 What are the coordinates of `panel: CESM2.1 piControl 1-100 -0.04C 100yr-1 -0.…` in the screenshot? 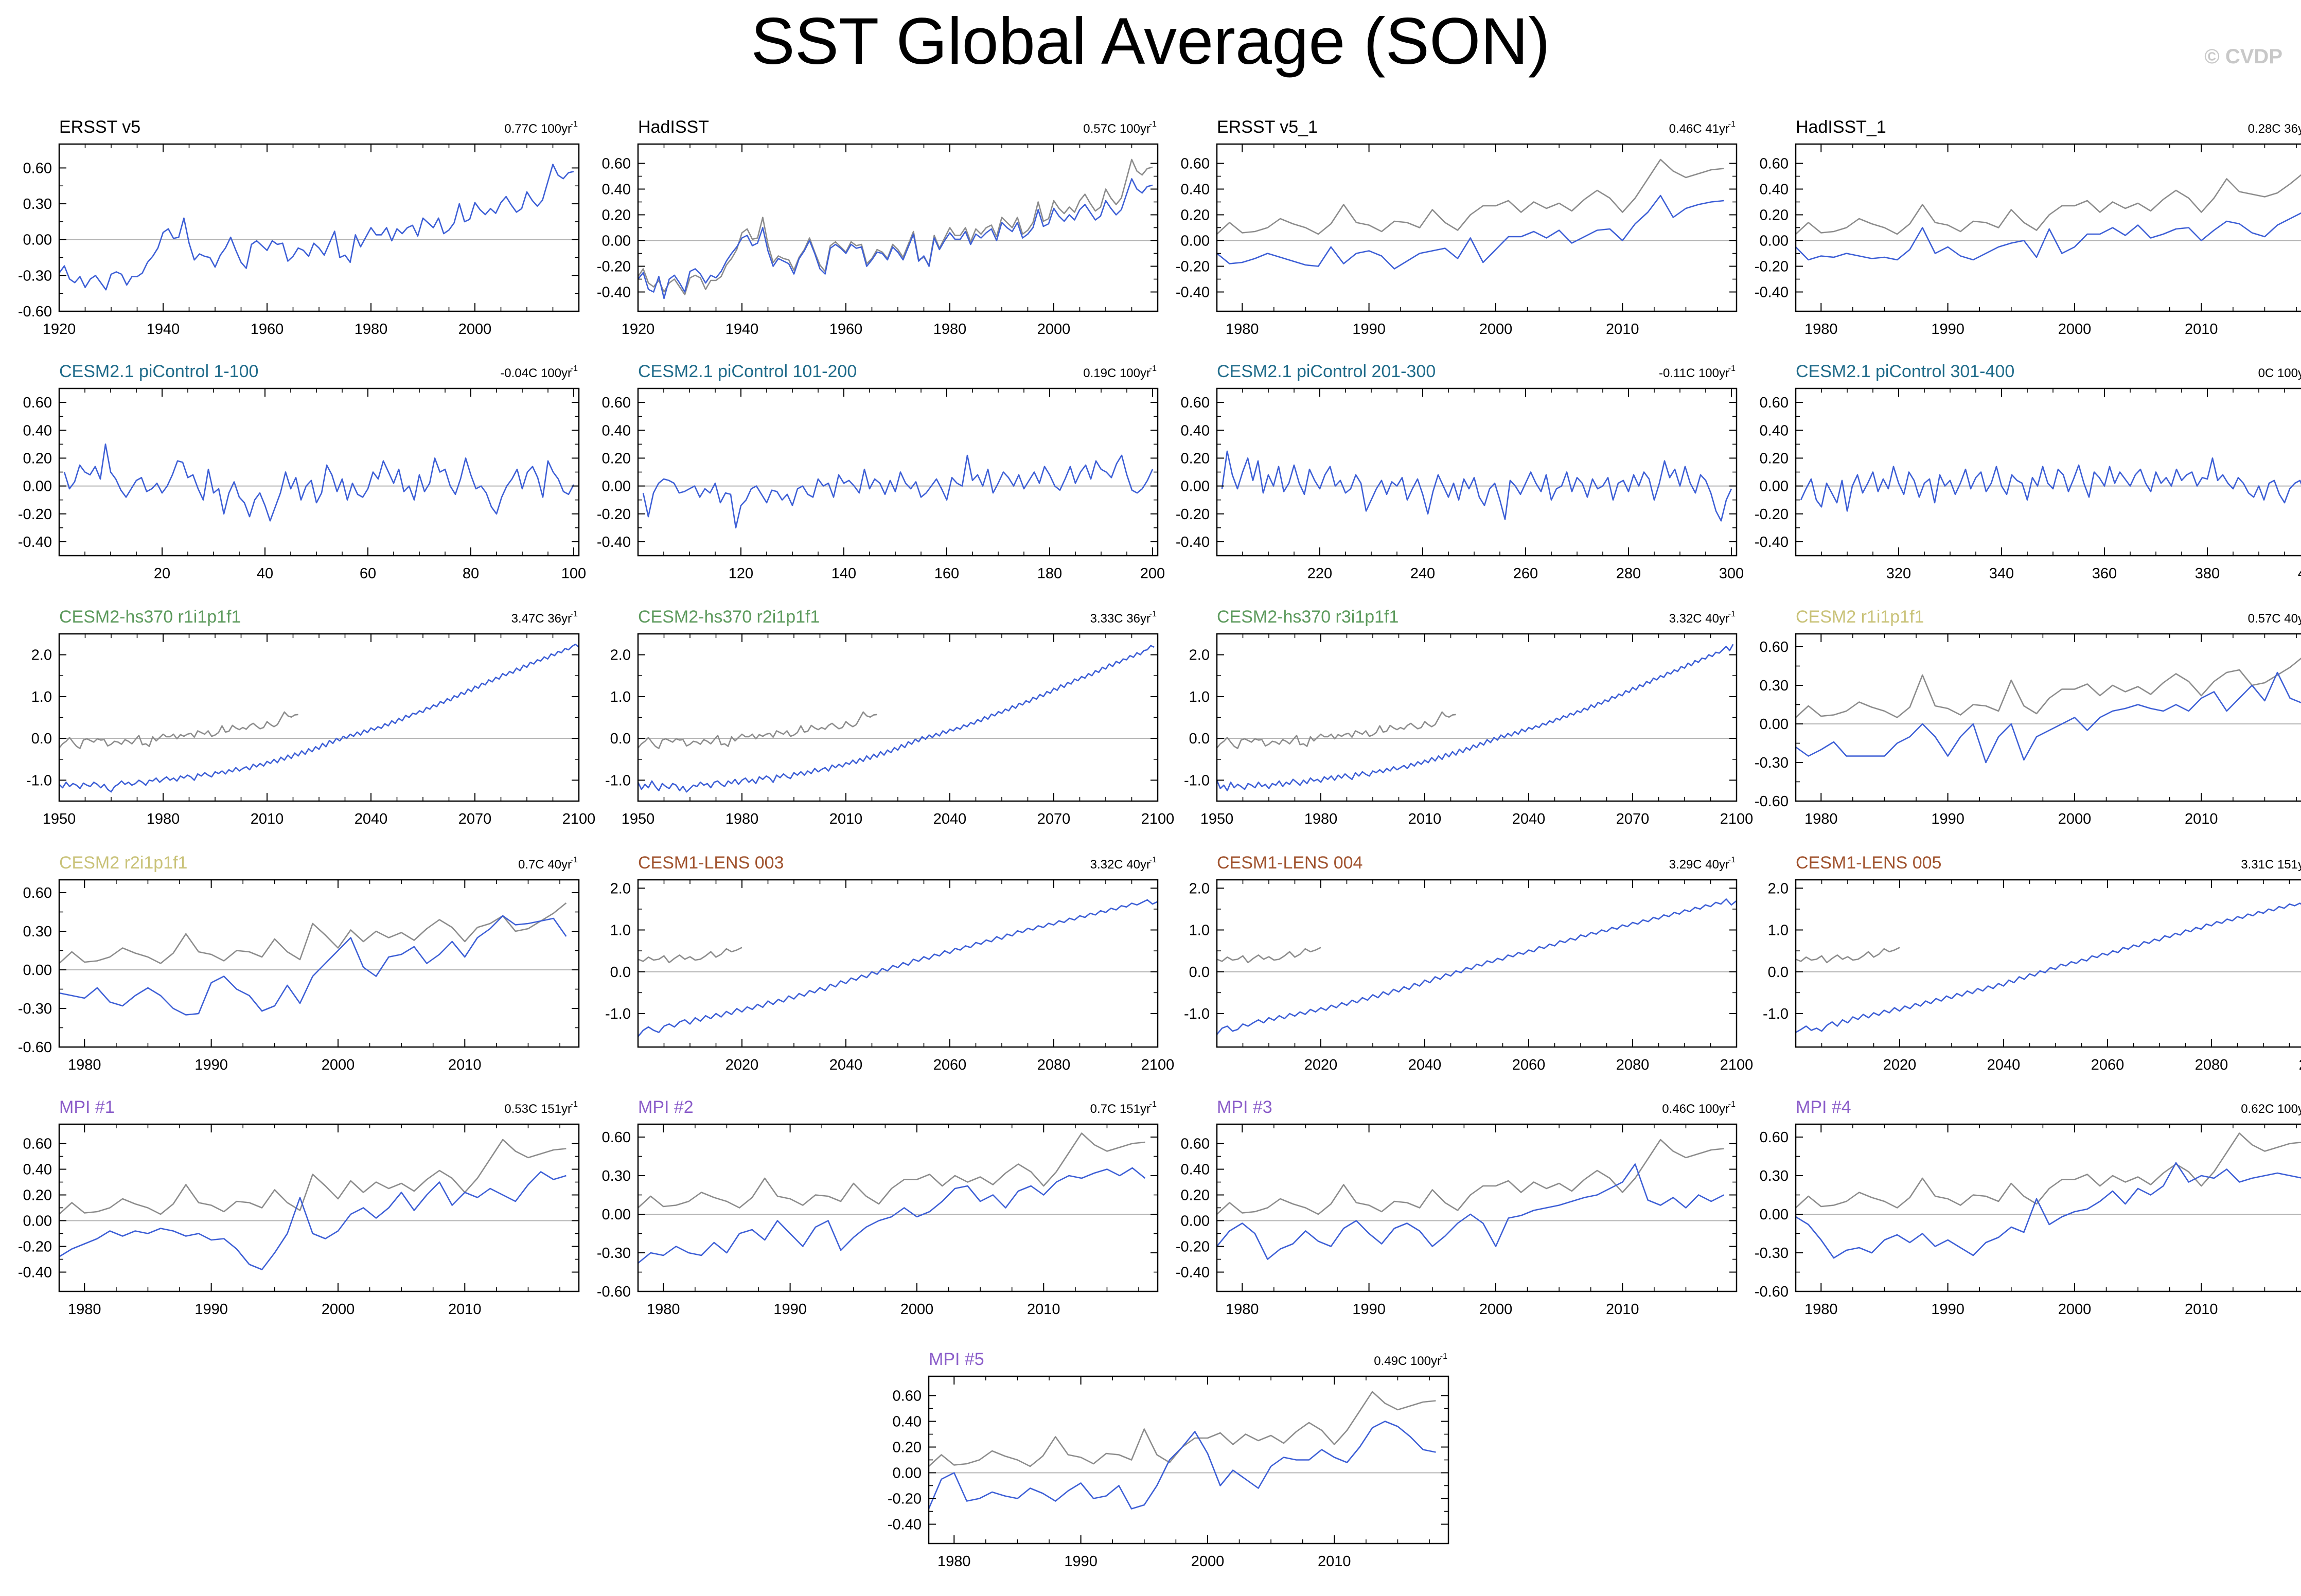 It's located at (302, 472).